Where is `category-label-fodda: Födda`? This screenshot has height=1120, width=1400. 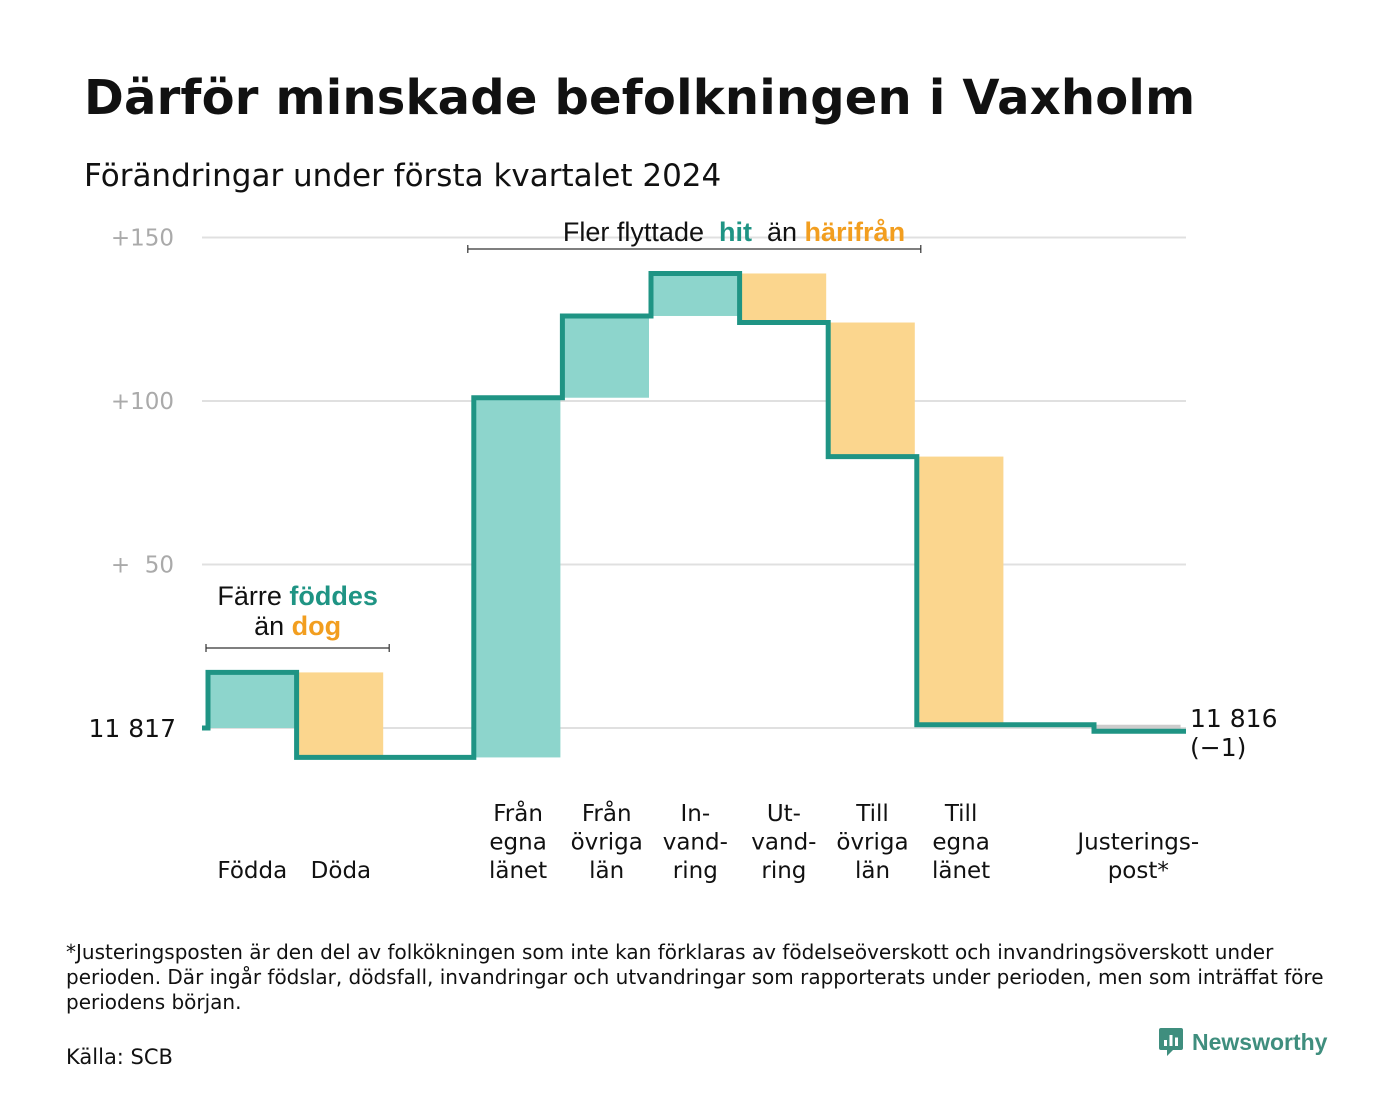
category-label-fodda: Födda is located at coordinates (252, 871).